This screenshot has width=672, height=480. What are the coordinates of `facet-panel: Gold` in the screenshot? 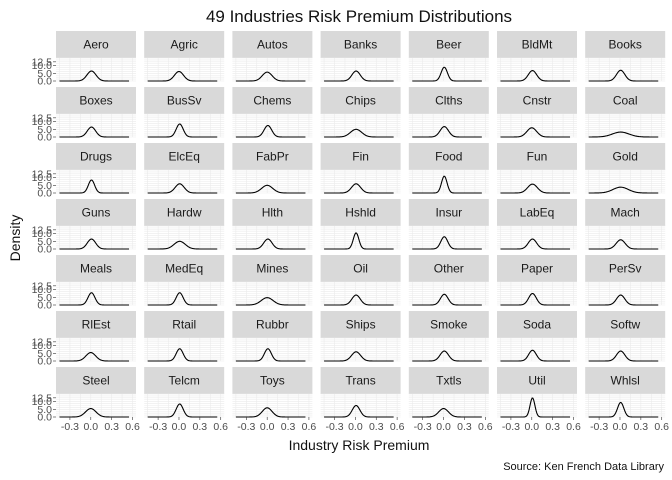 It's located at (625, 168).